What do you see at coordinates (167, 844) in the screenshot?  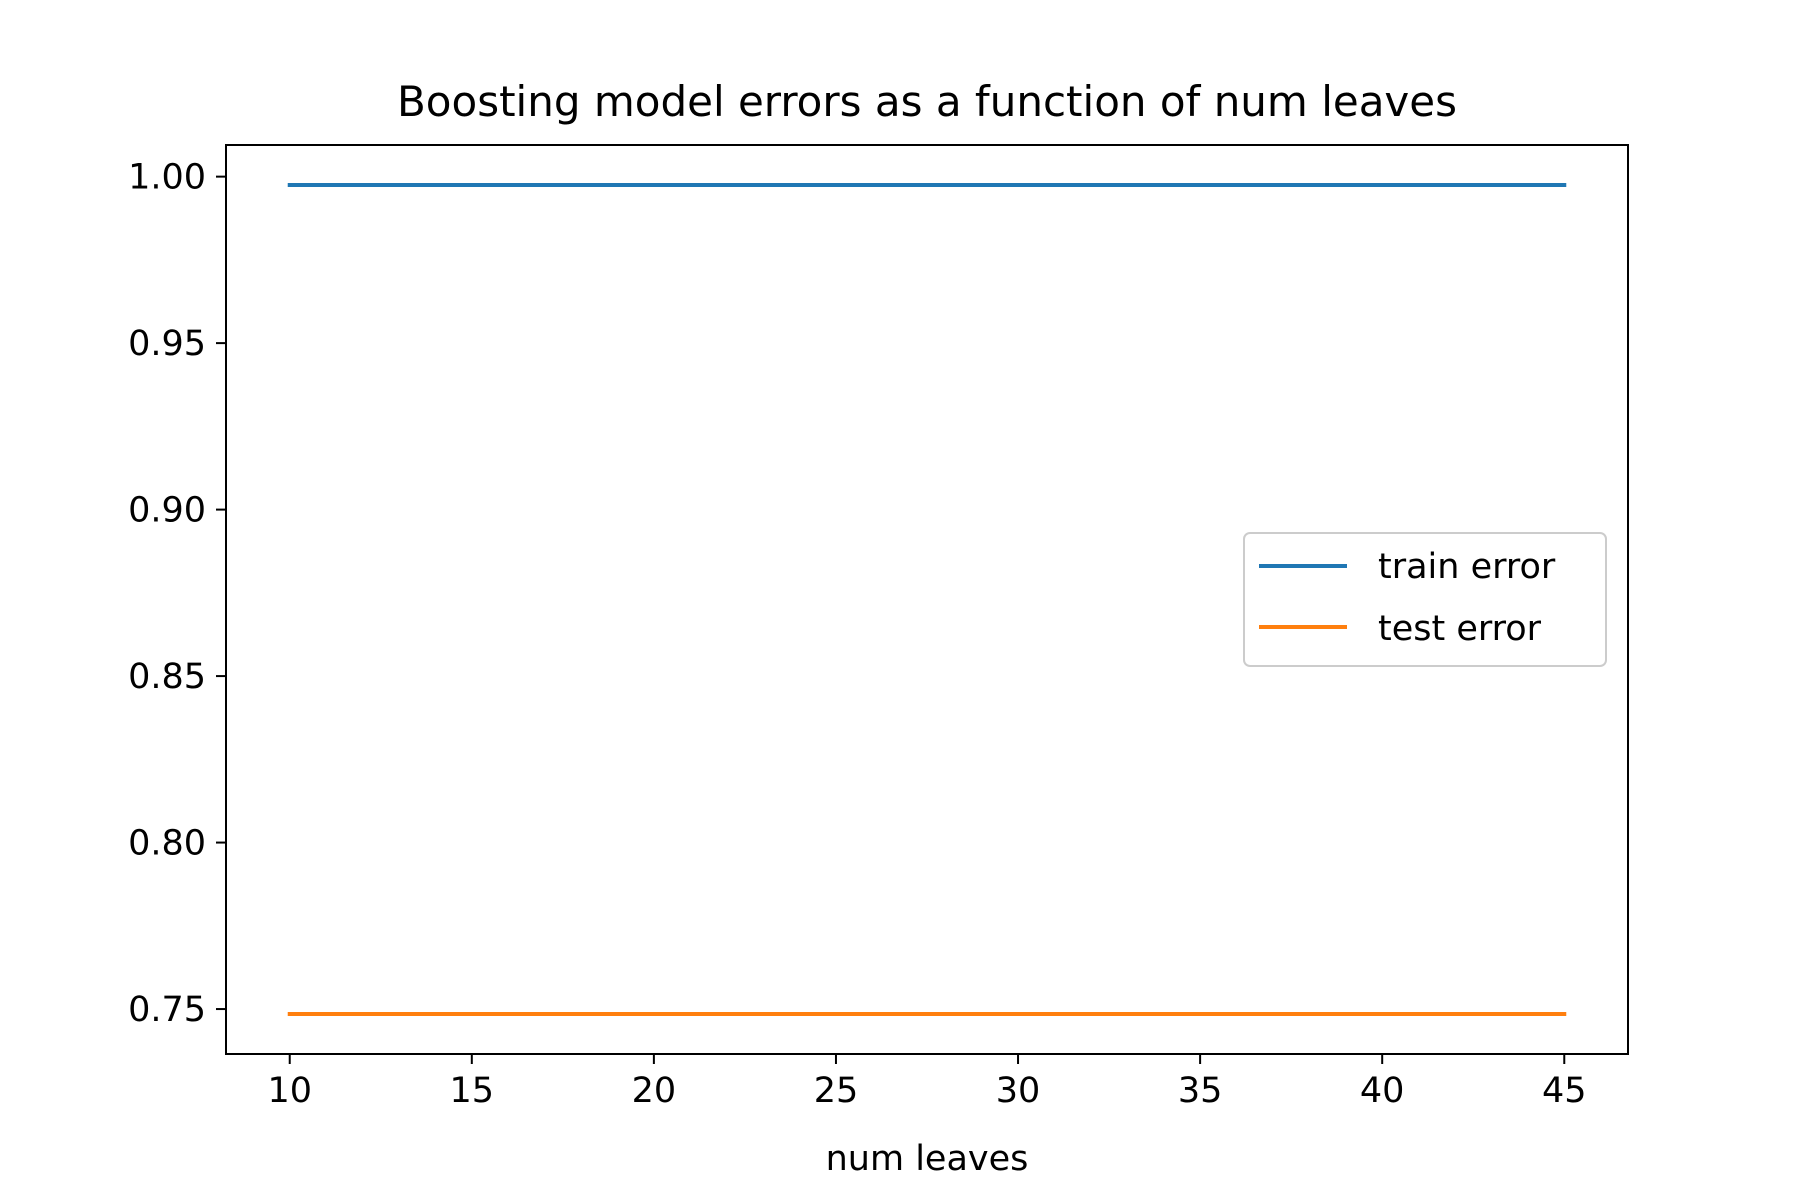 I see `y-tick-label: 0.80` at bounding box center [167, 844].